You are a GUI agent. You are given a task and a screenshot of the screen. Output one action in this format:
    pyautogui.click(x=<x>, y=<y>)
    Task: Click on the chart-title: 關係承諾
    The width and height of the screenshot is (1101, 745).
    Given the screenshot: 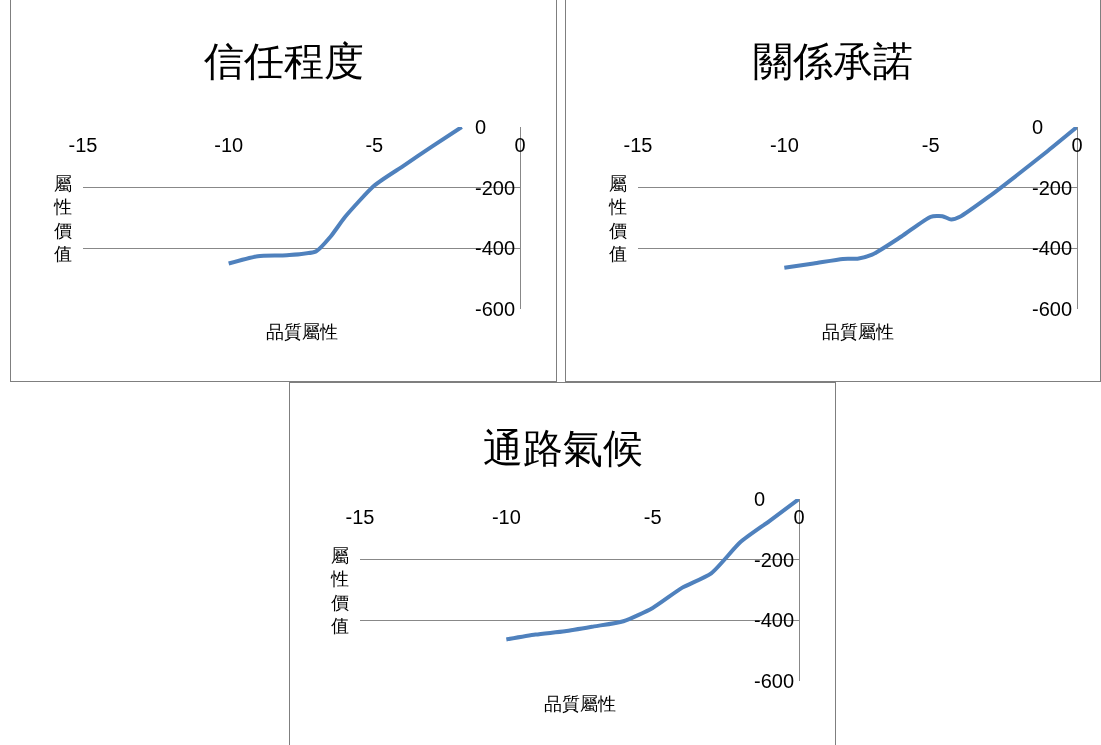 What is the action you would take?
    pyautogui.click(x=833, y=61)
    